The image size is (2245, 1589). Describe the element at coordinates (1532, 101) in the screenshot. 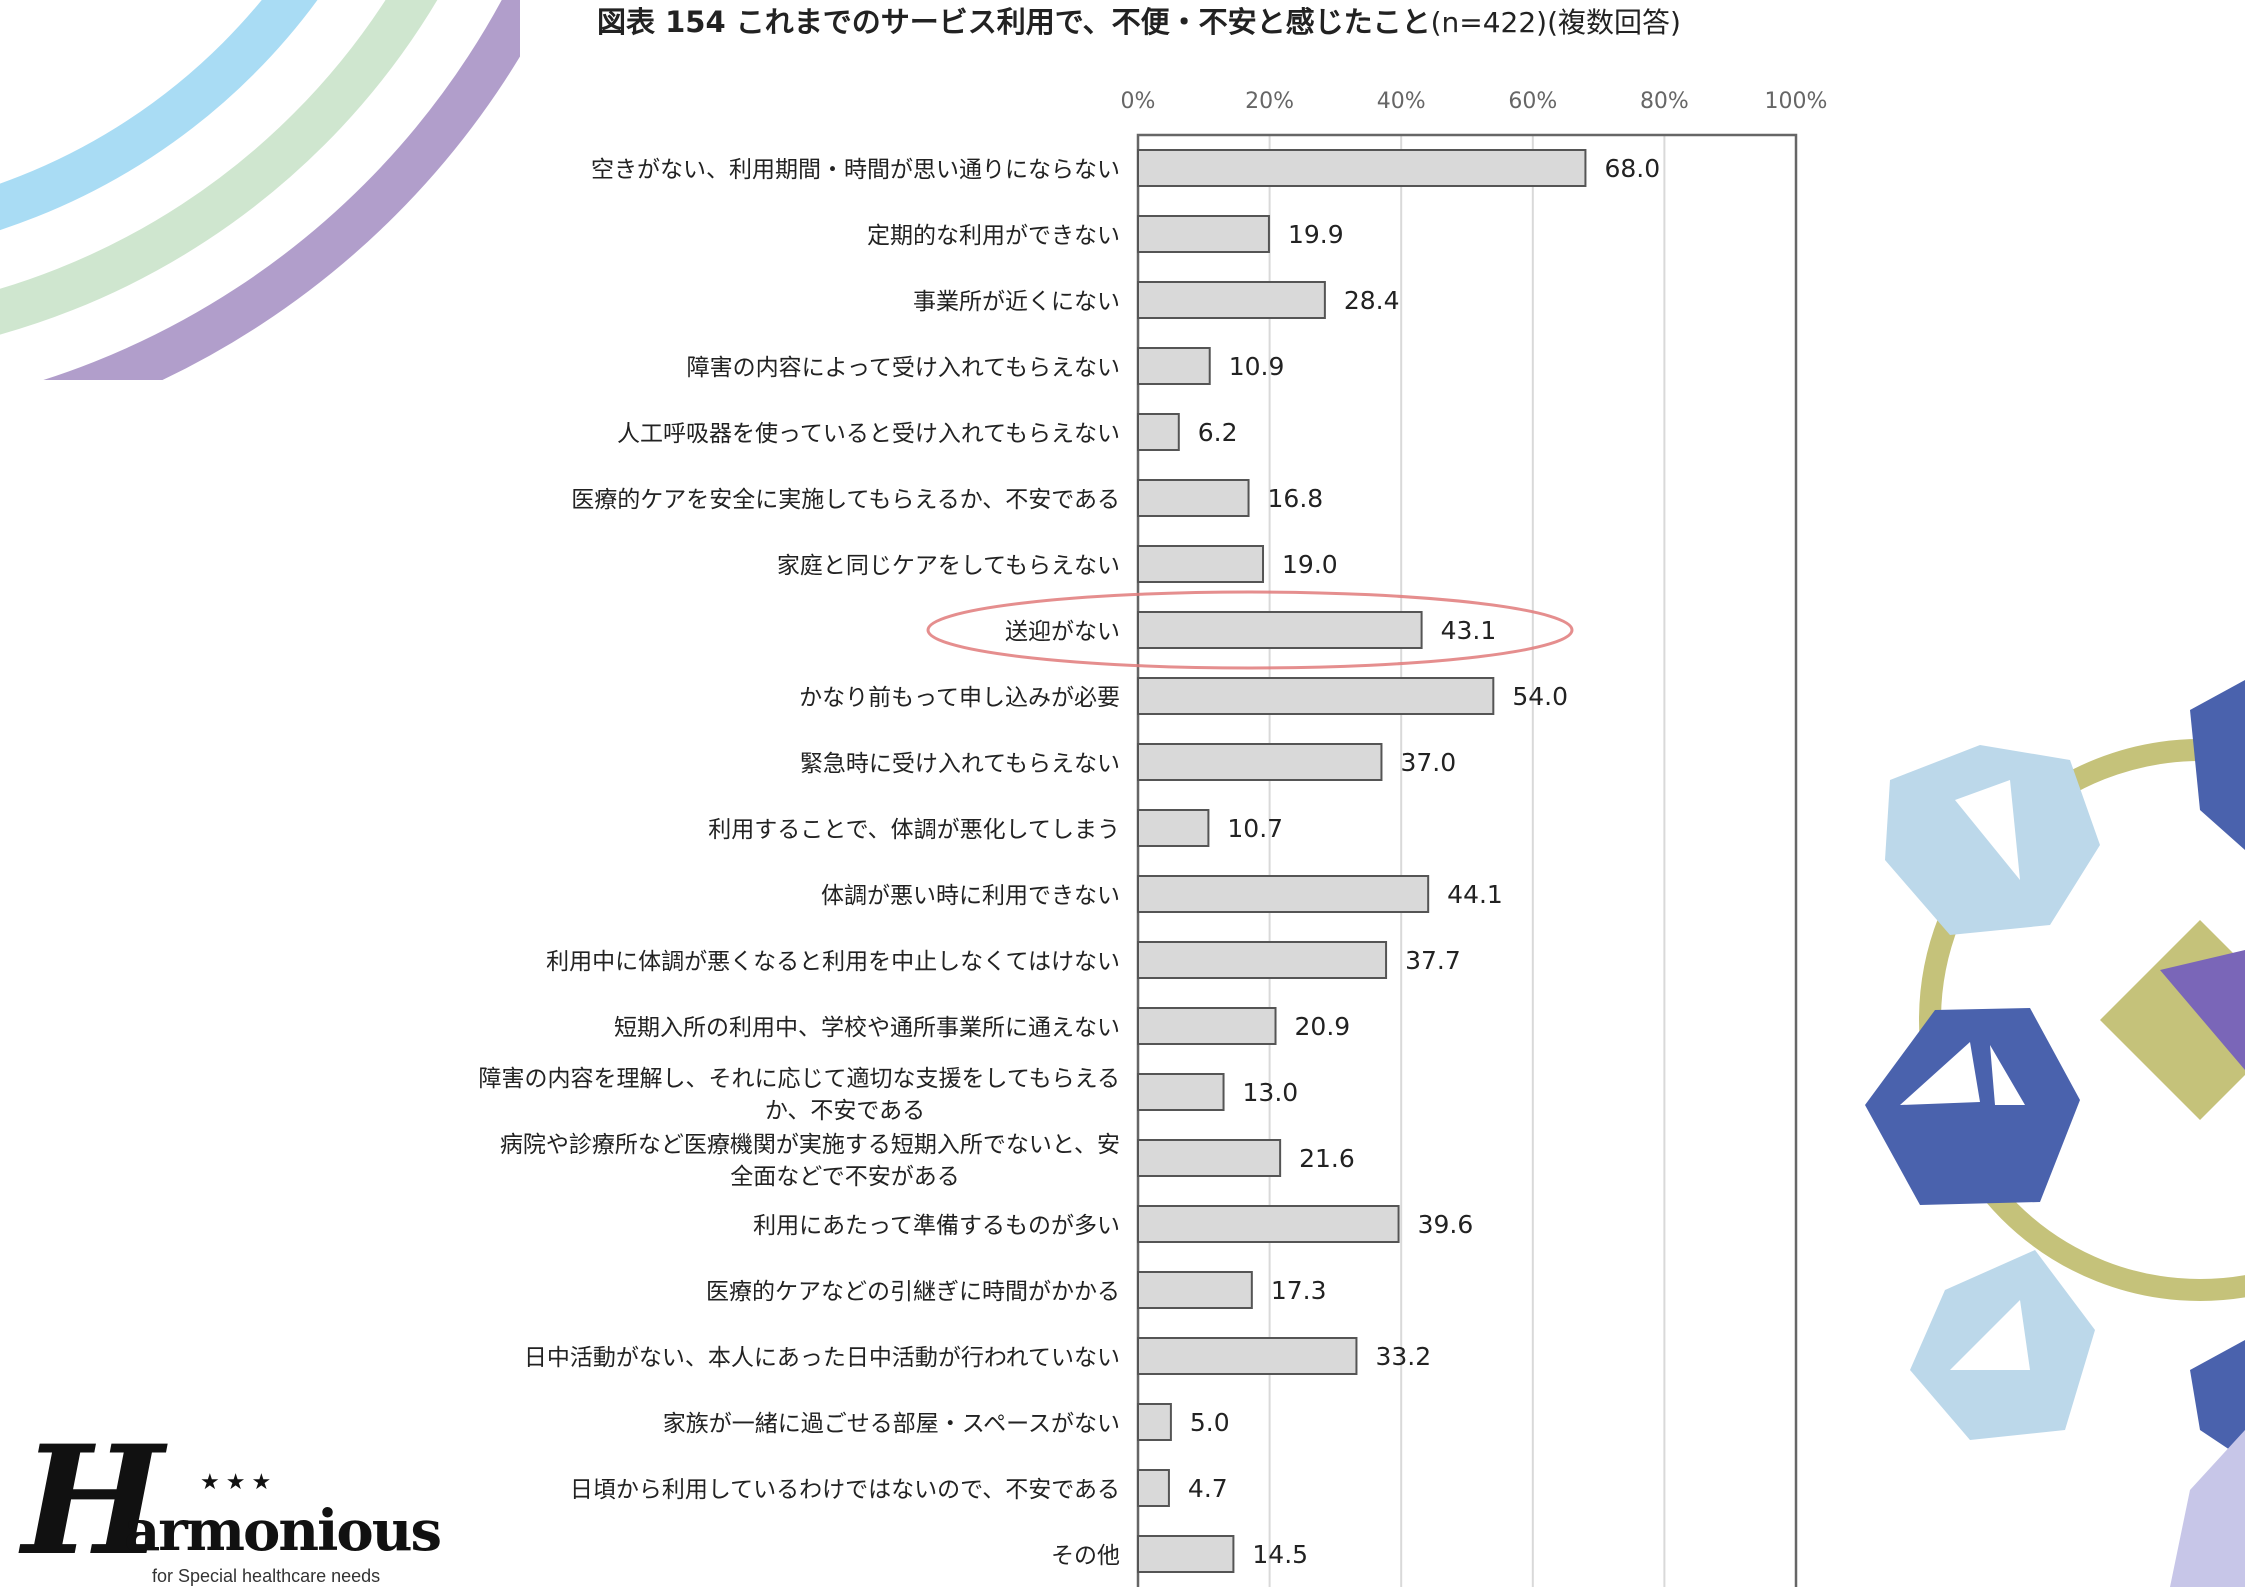

I see `x-tick-label: 60%` at that location.